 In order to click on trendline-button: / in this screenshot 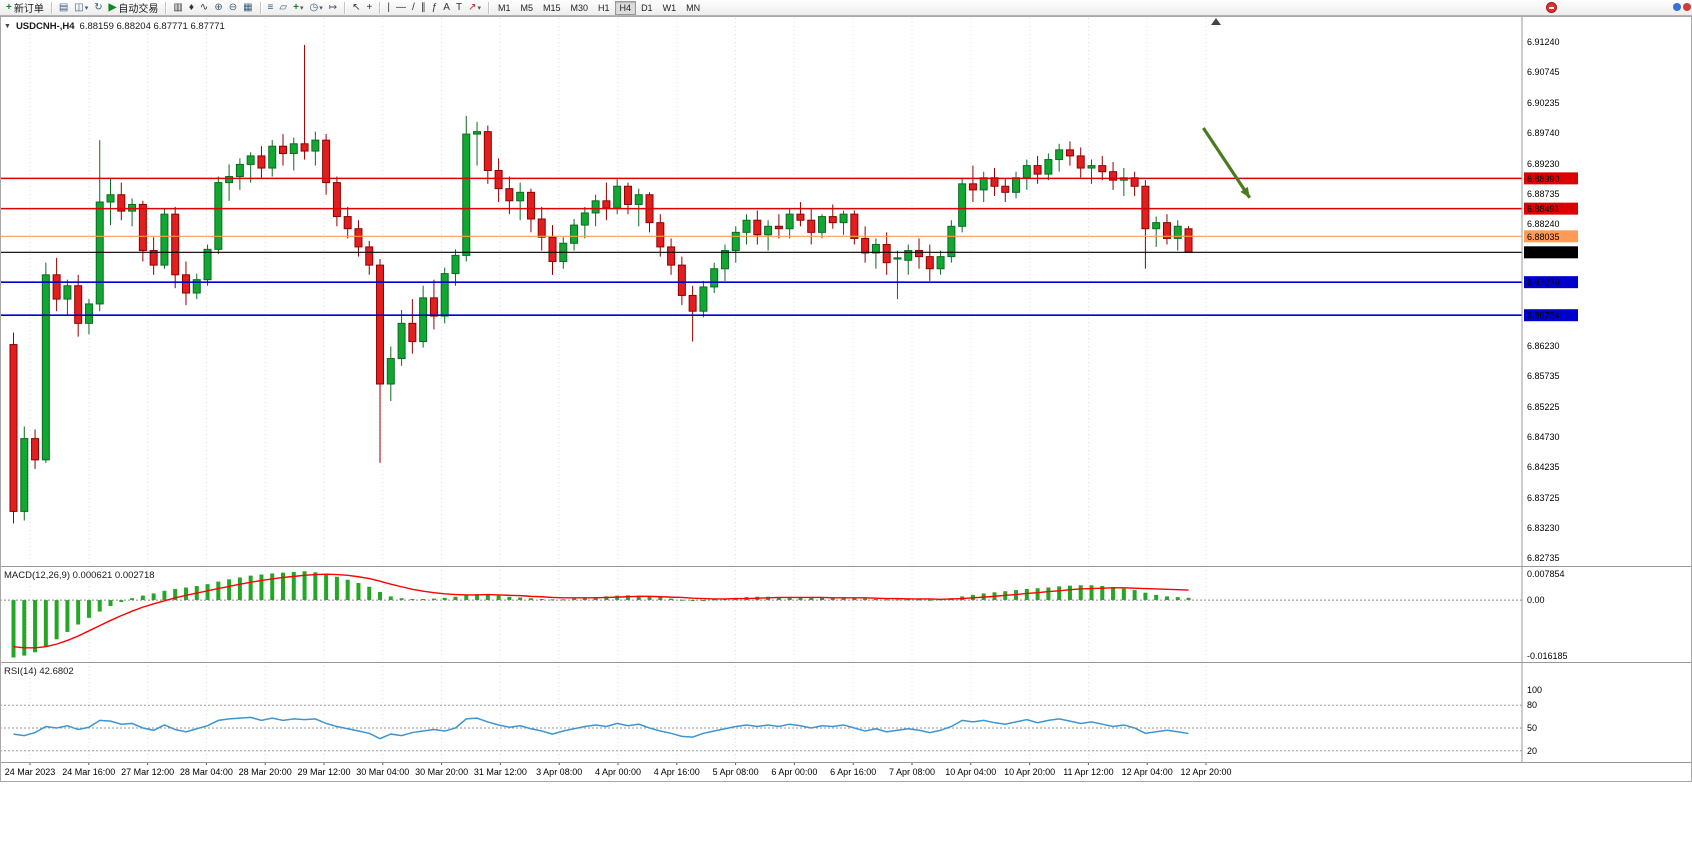, I will do `click(413, 8)`.